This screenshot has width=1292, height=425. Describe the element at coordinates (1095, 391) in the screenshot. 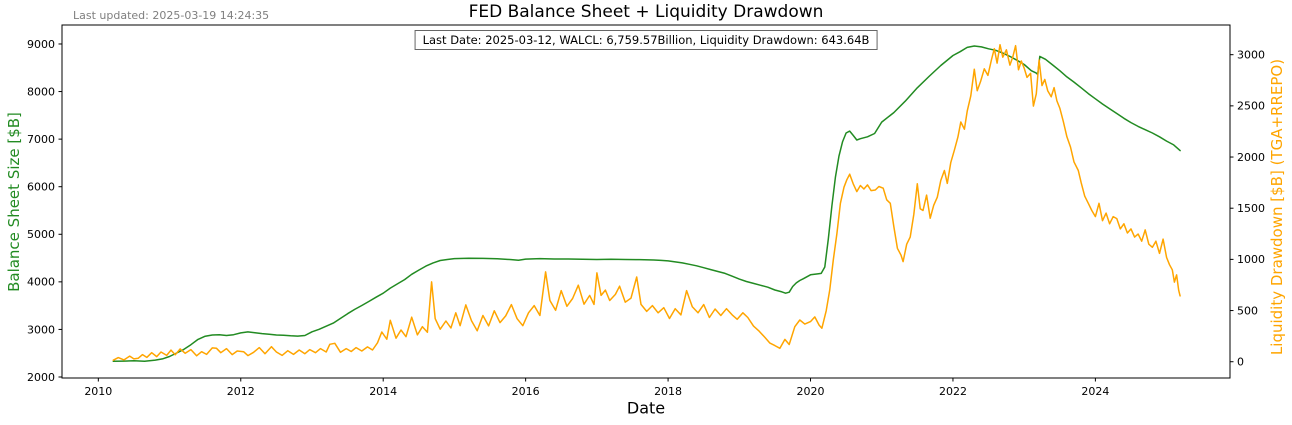

I see `x-tick-label: 2024` at that location.